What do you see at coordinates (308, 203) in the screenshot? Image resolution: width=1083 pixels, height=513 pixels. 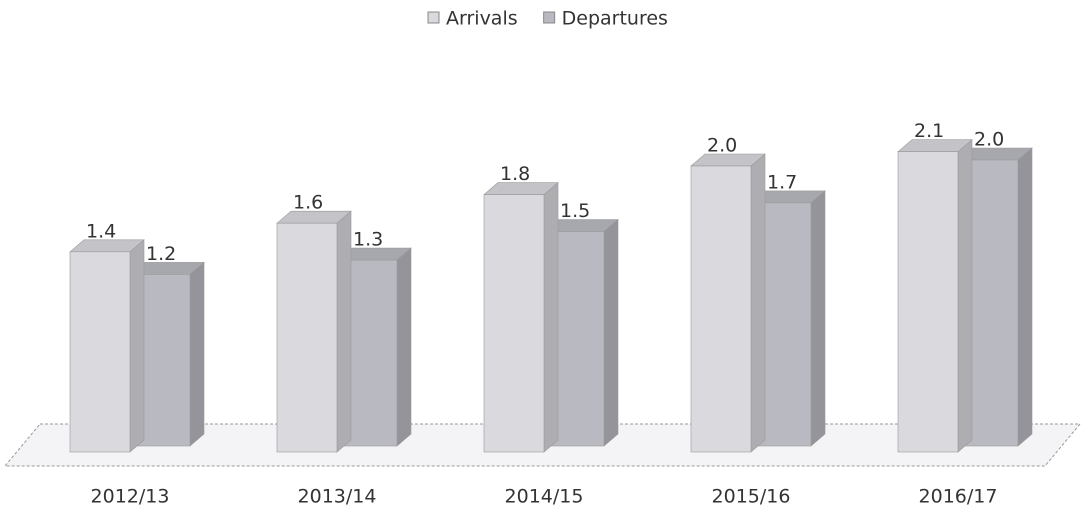 I see `value-label: 1.6` at bounding box center [308, 203].